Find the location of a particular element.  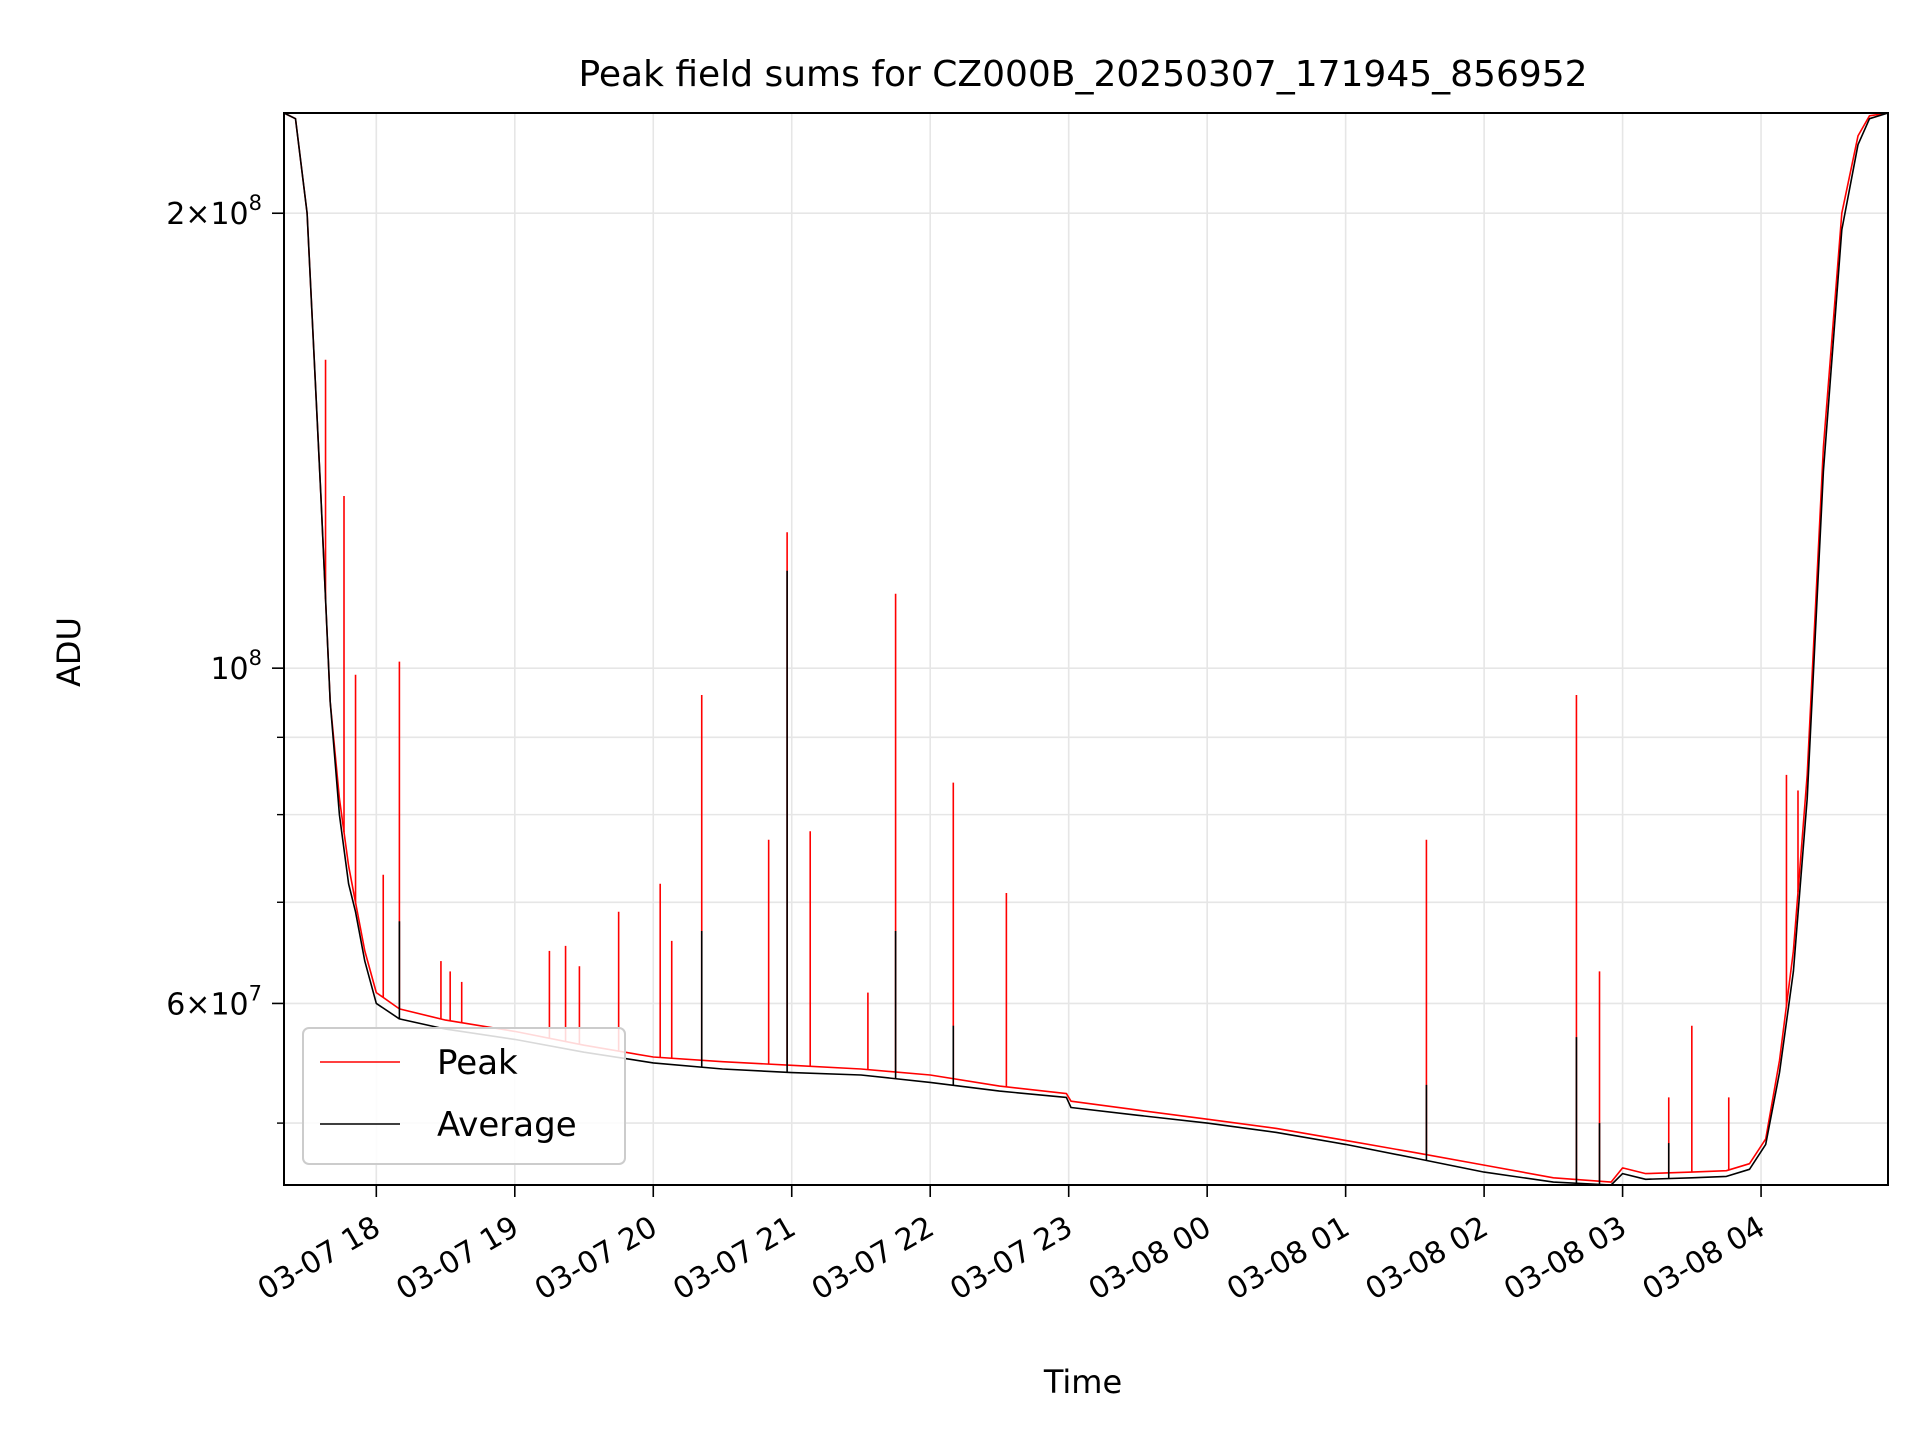

y-tick-mantissa: 6 is located at coordinates (175, 1004).